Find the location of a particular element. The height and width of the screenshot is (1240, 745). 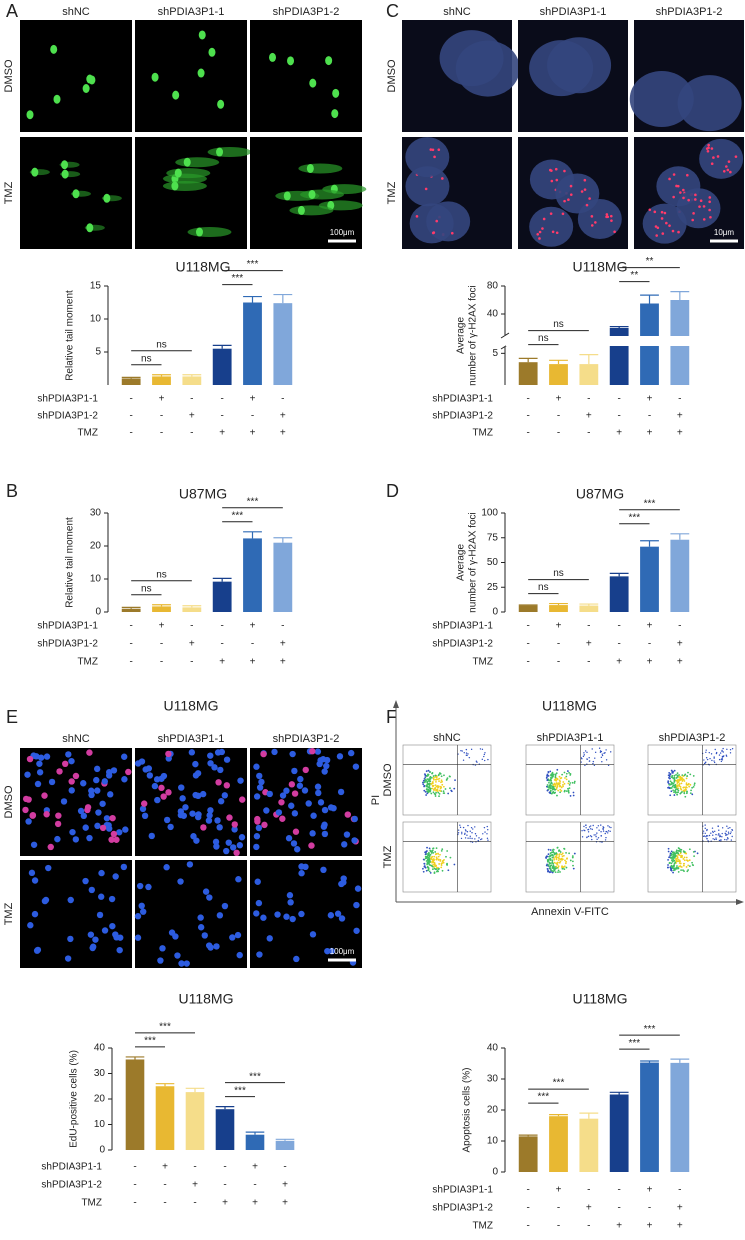

comet-head is located at coordinates (313, 83).